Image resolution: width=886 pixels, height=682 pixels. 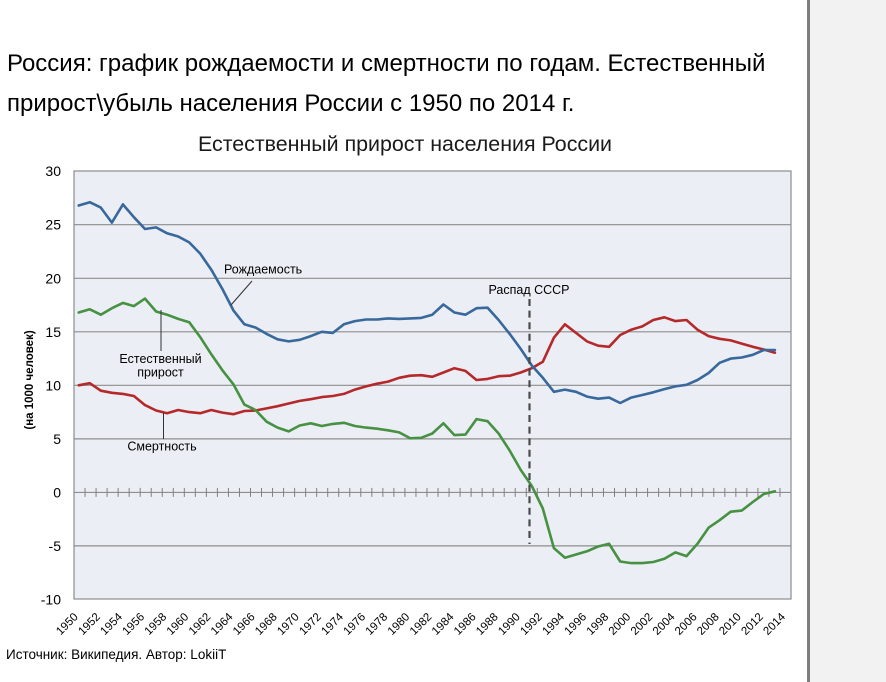 I want to click on svg-text: 1954, so click(x=111, y=624).